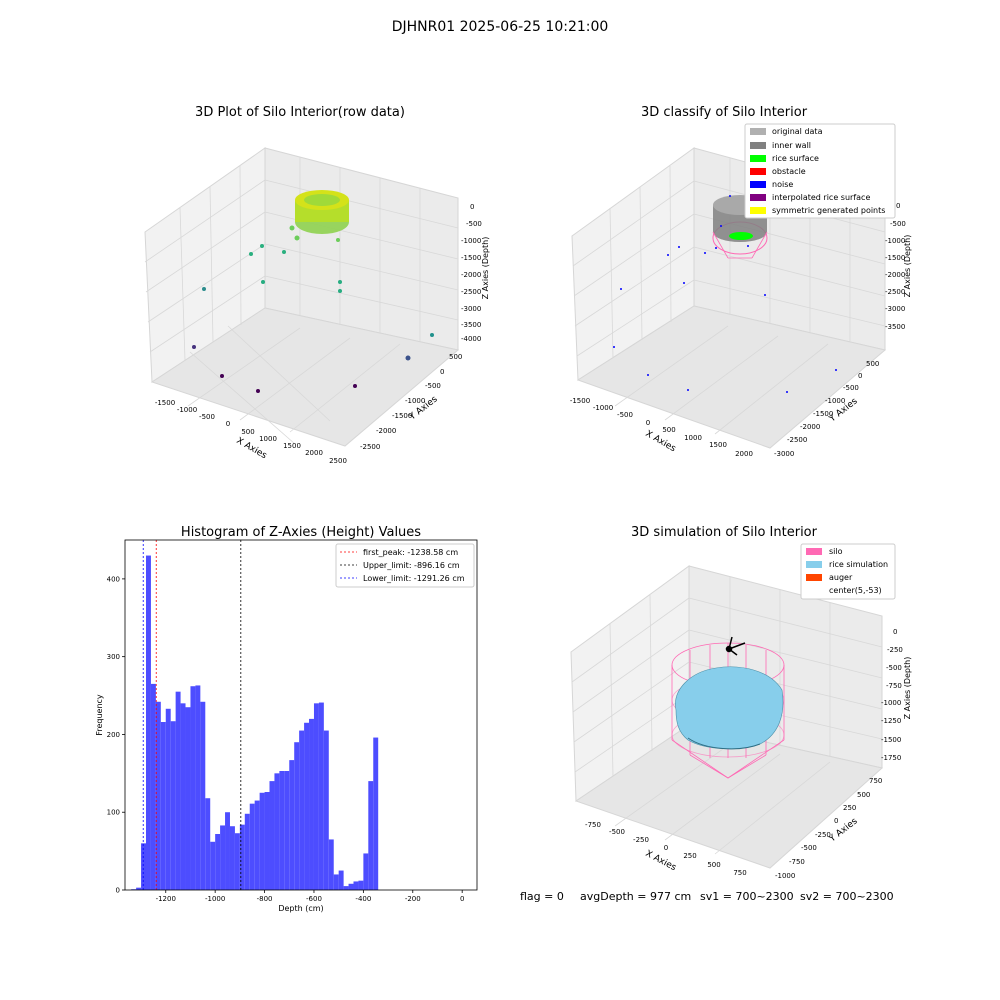 The height and width of the screenshot is (1000, 1000). I want to click on classify-y-ticks: 500 0 -500 -1000 -1500 -2000 -2500 -3000, so click(826, 409).